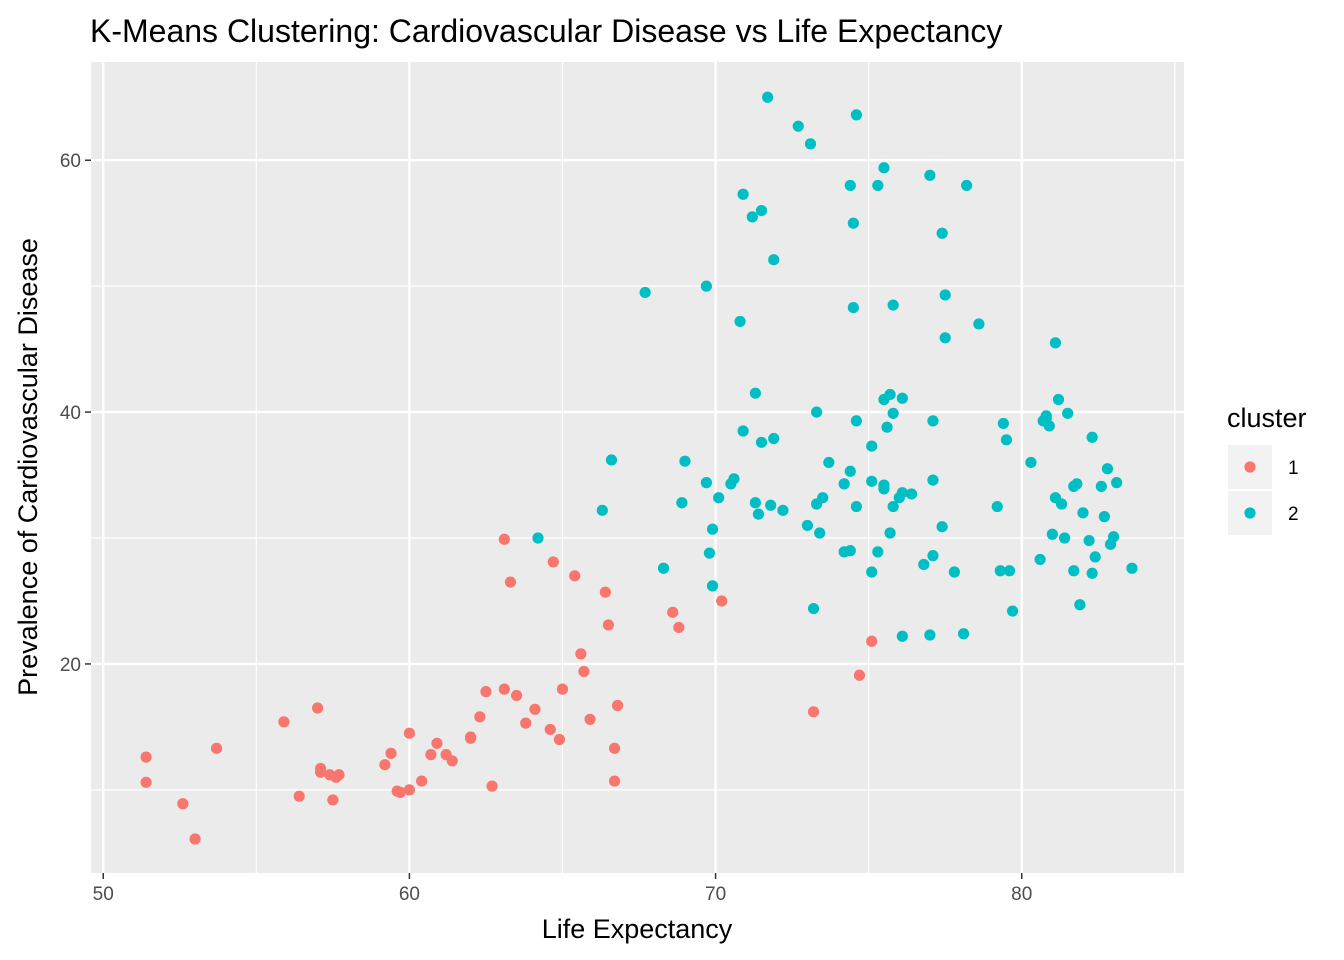 The width and height of the screenshot is (1344, 960). I want to click on x-tick-label: 70, so click(715, 894).